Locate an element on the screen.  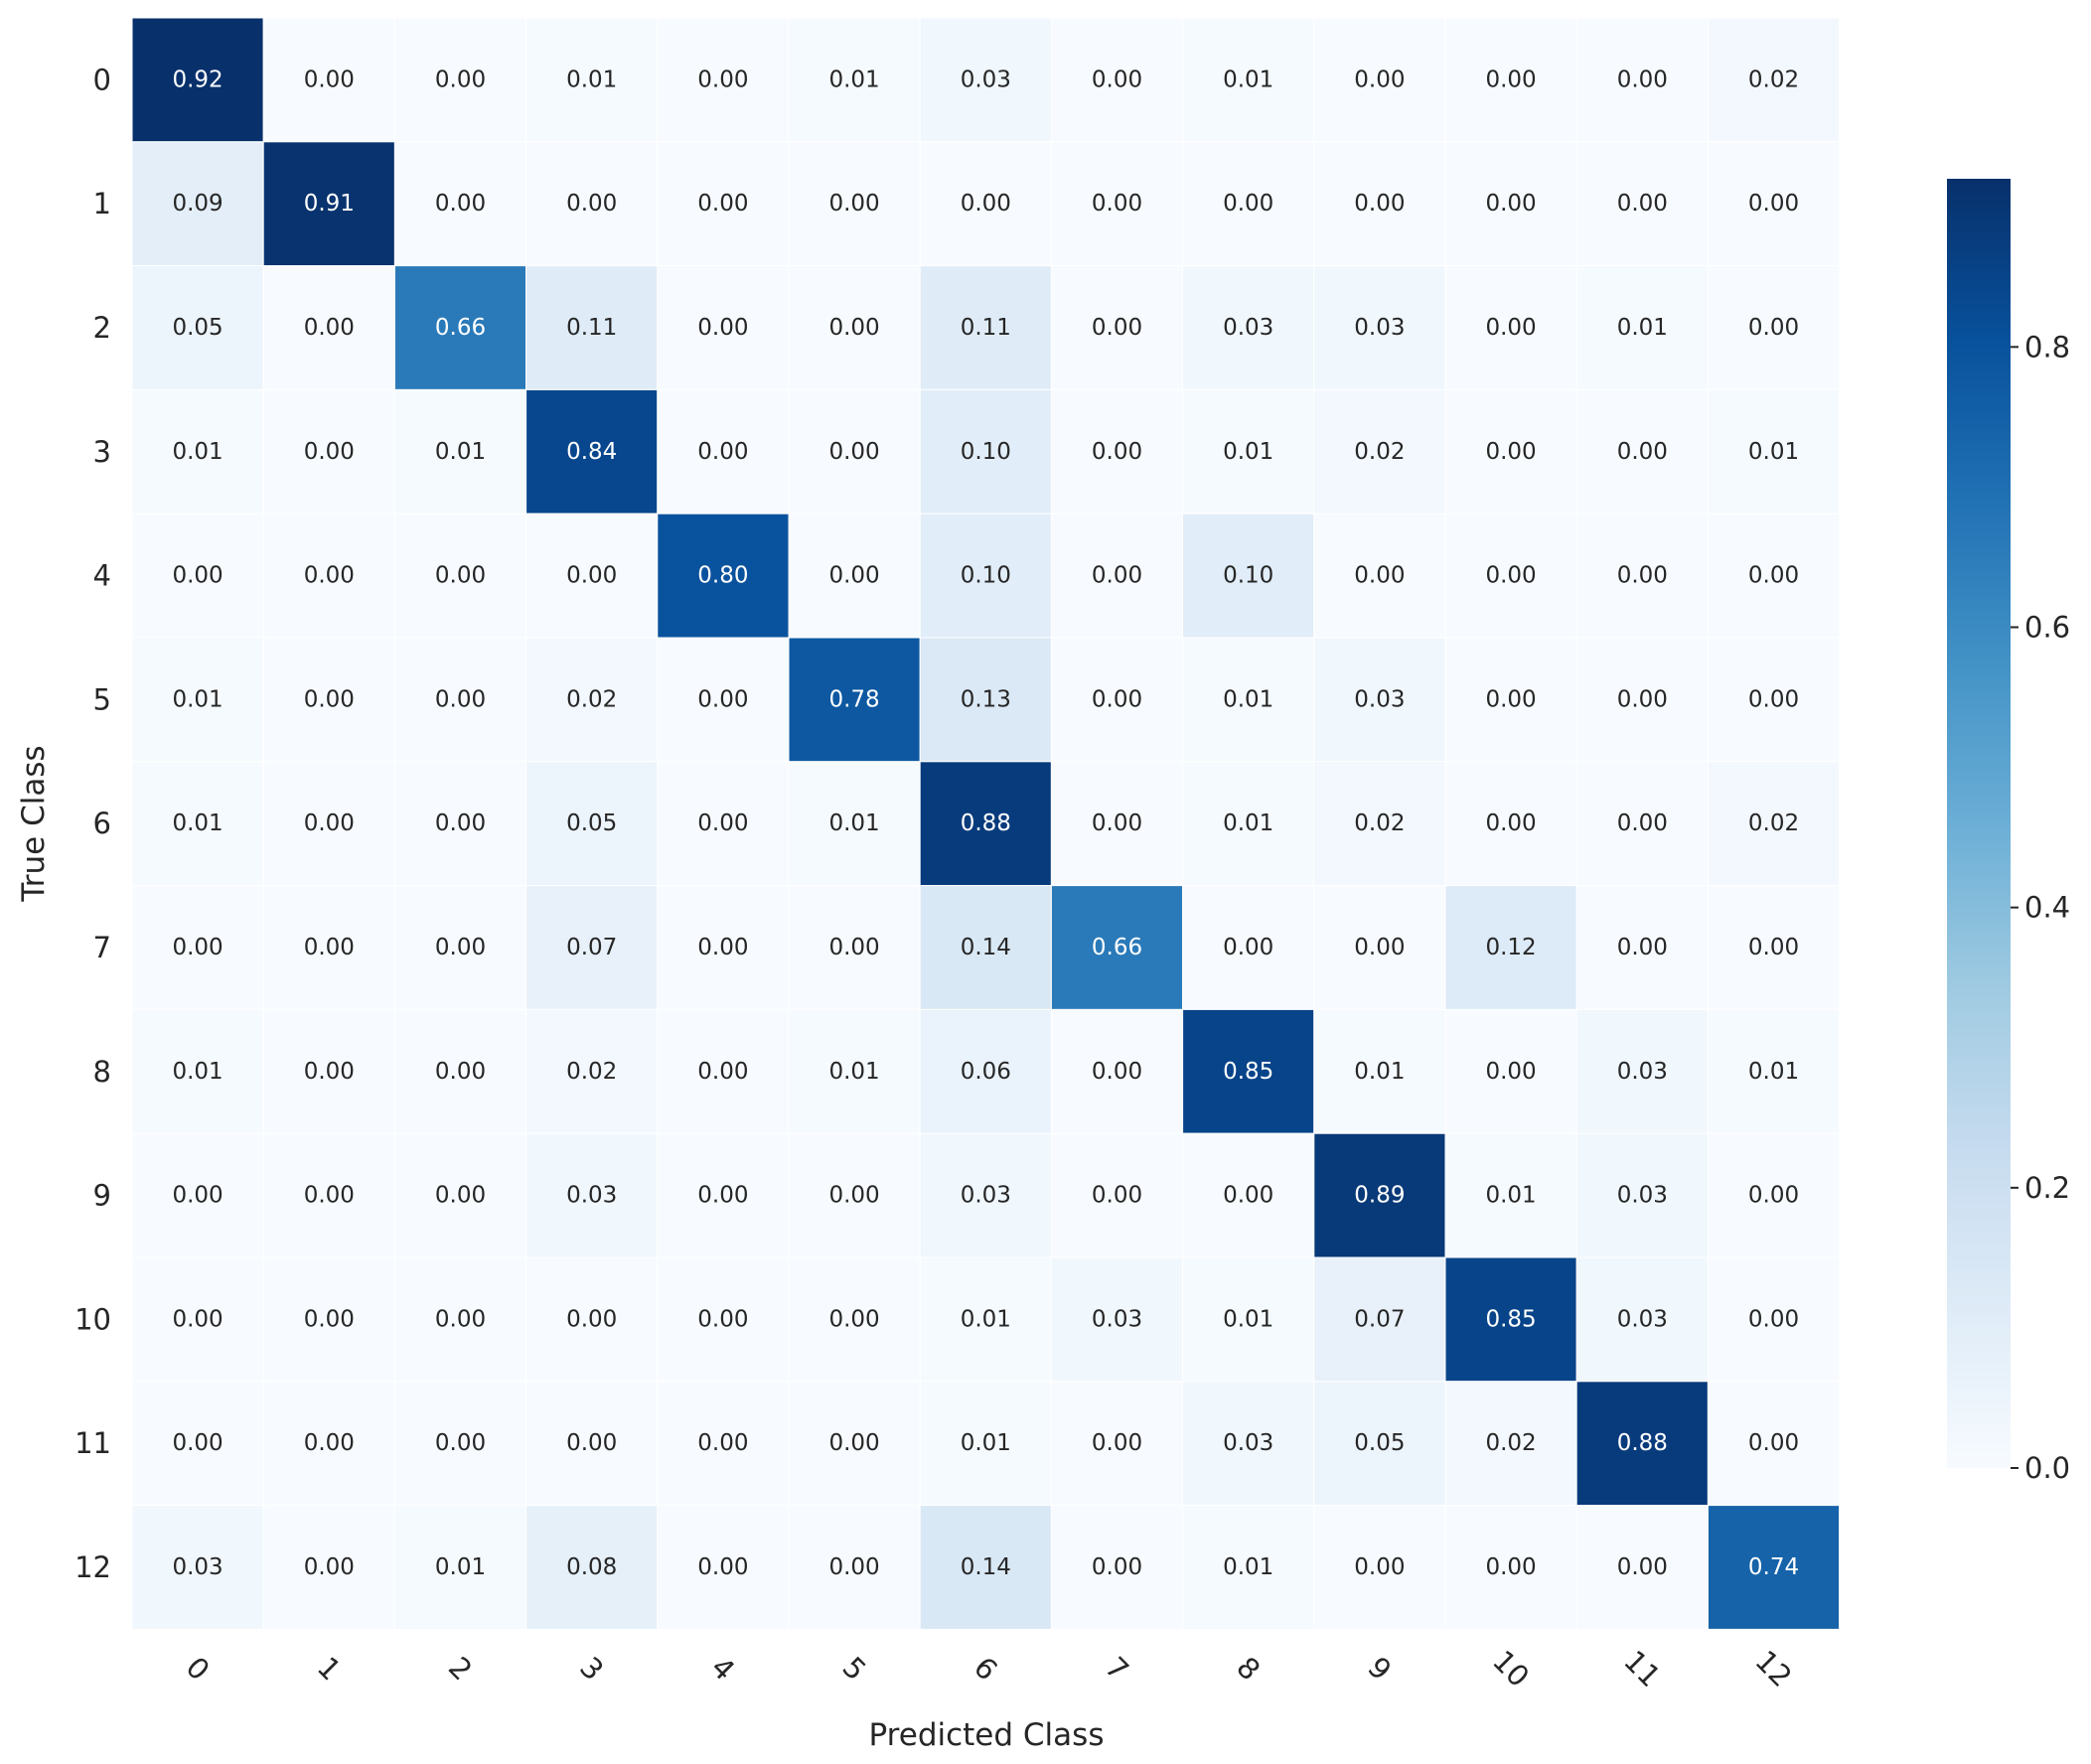
cell-value-label: 0.80 is located at coordinates (722, 576).